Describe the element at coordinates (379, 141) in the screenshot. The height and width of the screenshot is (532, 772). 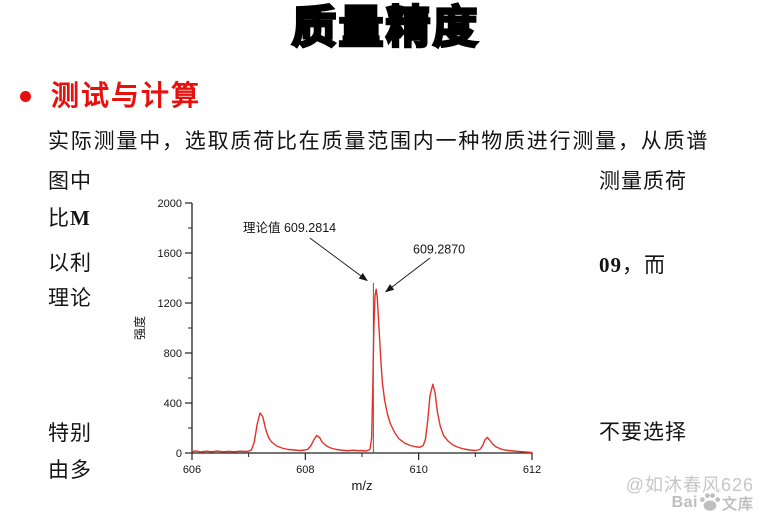
I see `paragraph-line-1: 实际测量中，选取质荷比在质量范围内一种物质进行测量，从质谱` at that location.